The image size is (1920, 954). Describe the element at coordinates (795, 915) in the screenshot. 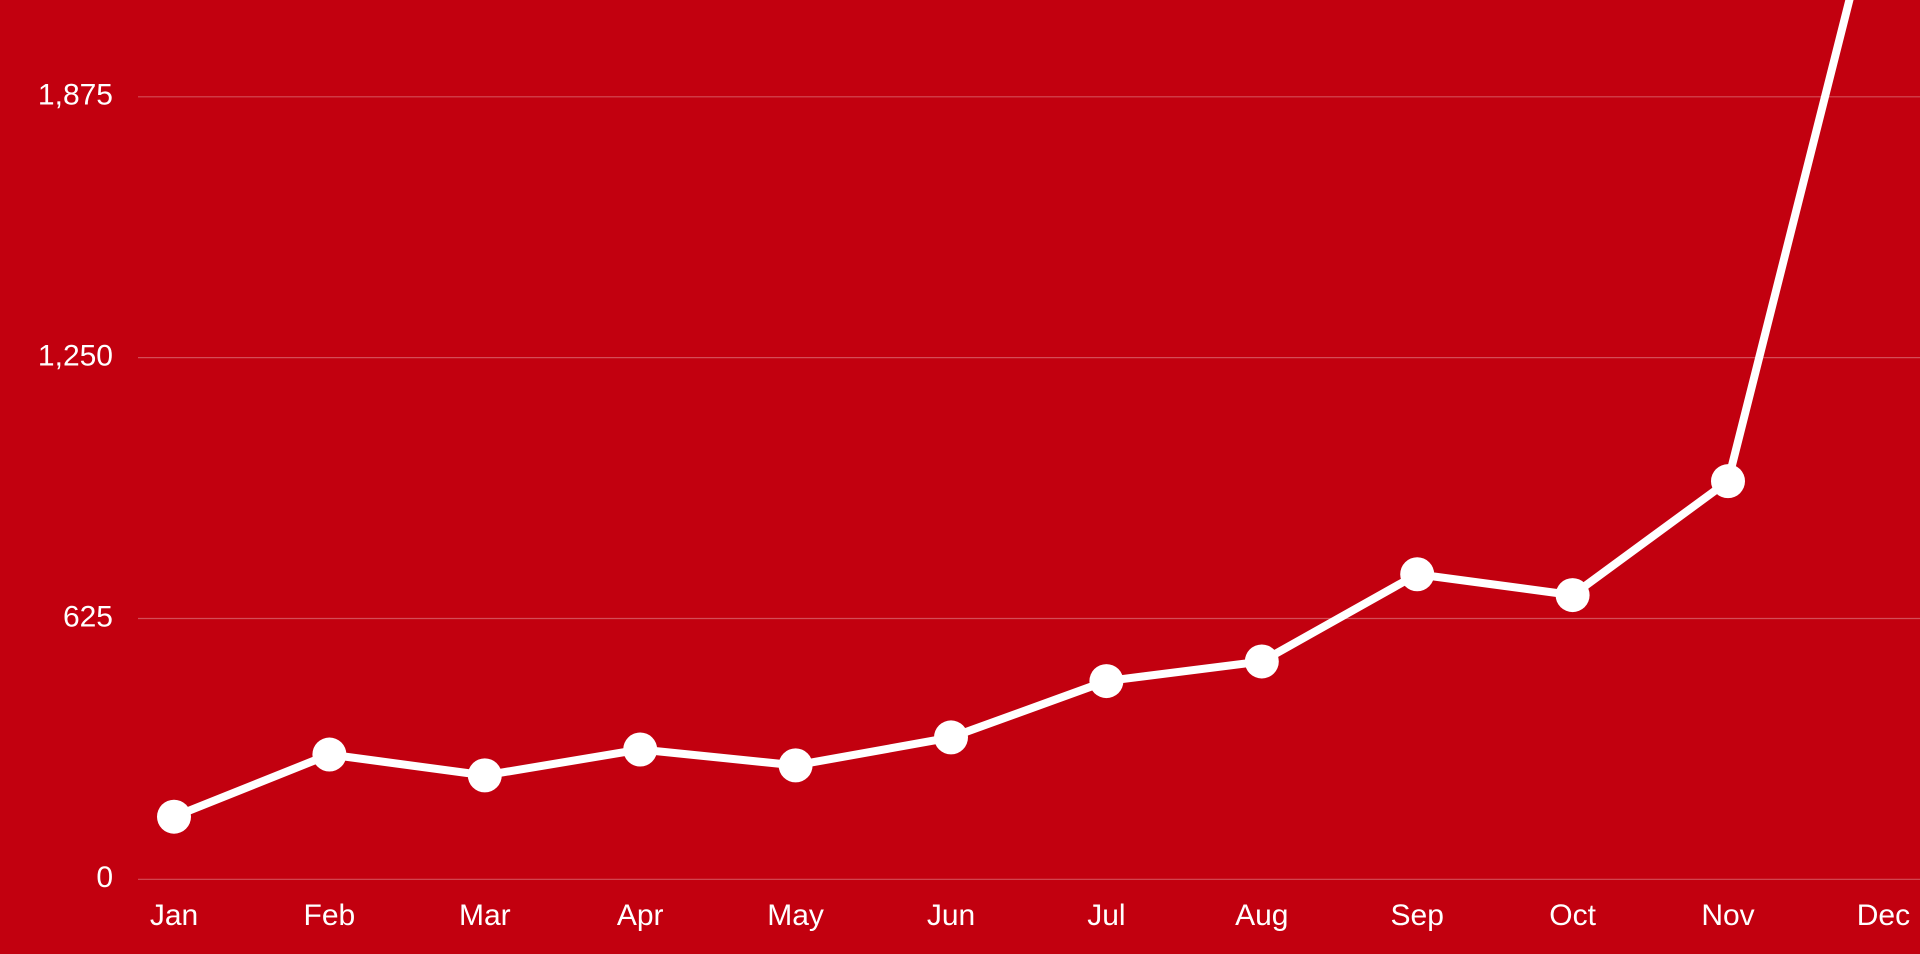

I see `x-tick-label: May` at that location.